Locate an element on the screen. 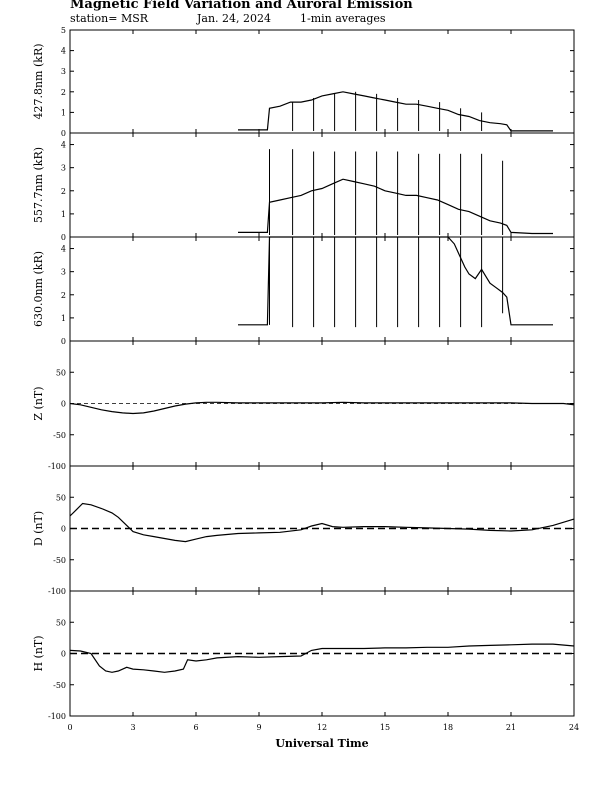 Image resolution: width=612 pixels, height=792 pixels. y-axis-label-3: Z (nT) is located at coordinates (38, 403).